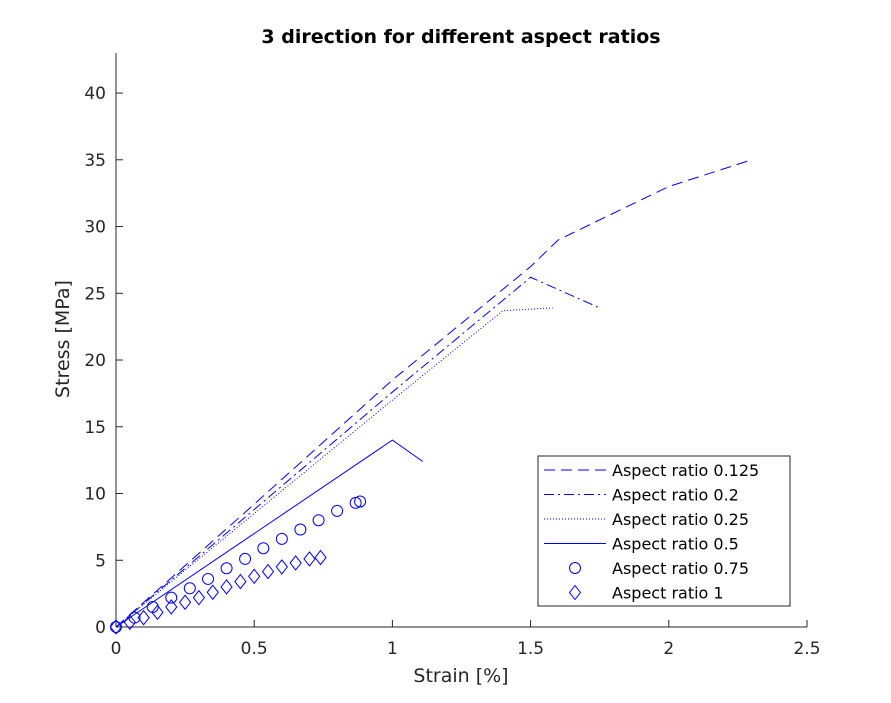 This screenshot has width=891, height=703. Describe the element at coordinates (95, 495) in the screenshot. I see `y-tick-label: 10` at that location.